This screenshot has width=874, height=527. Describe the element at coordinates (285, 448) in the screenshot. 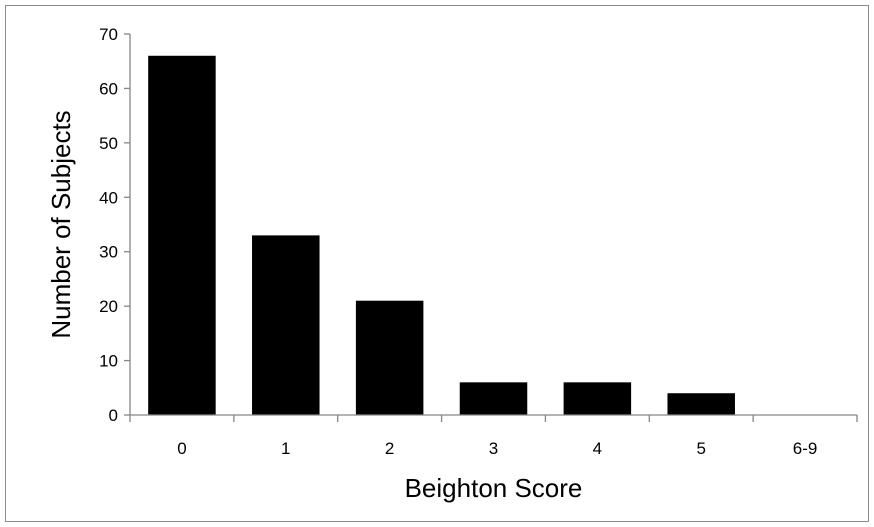

I see `x-tick-label: 1` at that location.